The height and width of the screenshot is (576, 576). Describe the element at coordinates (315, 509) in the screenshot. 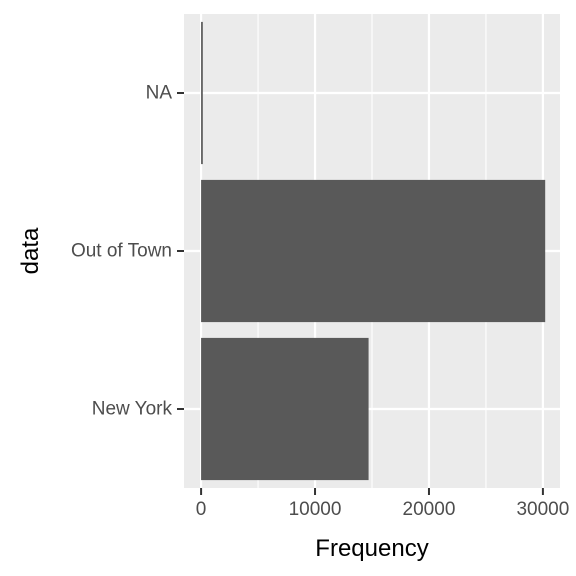

I see `x-tick-label: 10000` at that location.